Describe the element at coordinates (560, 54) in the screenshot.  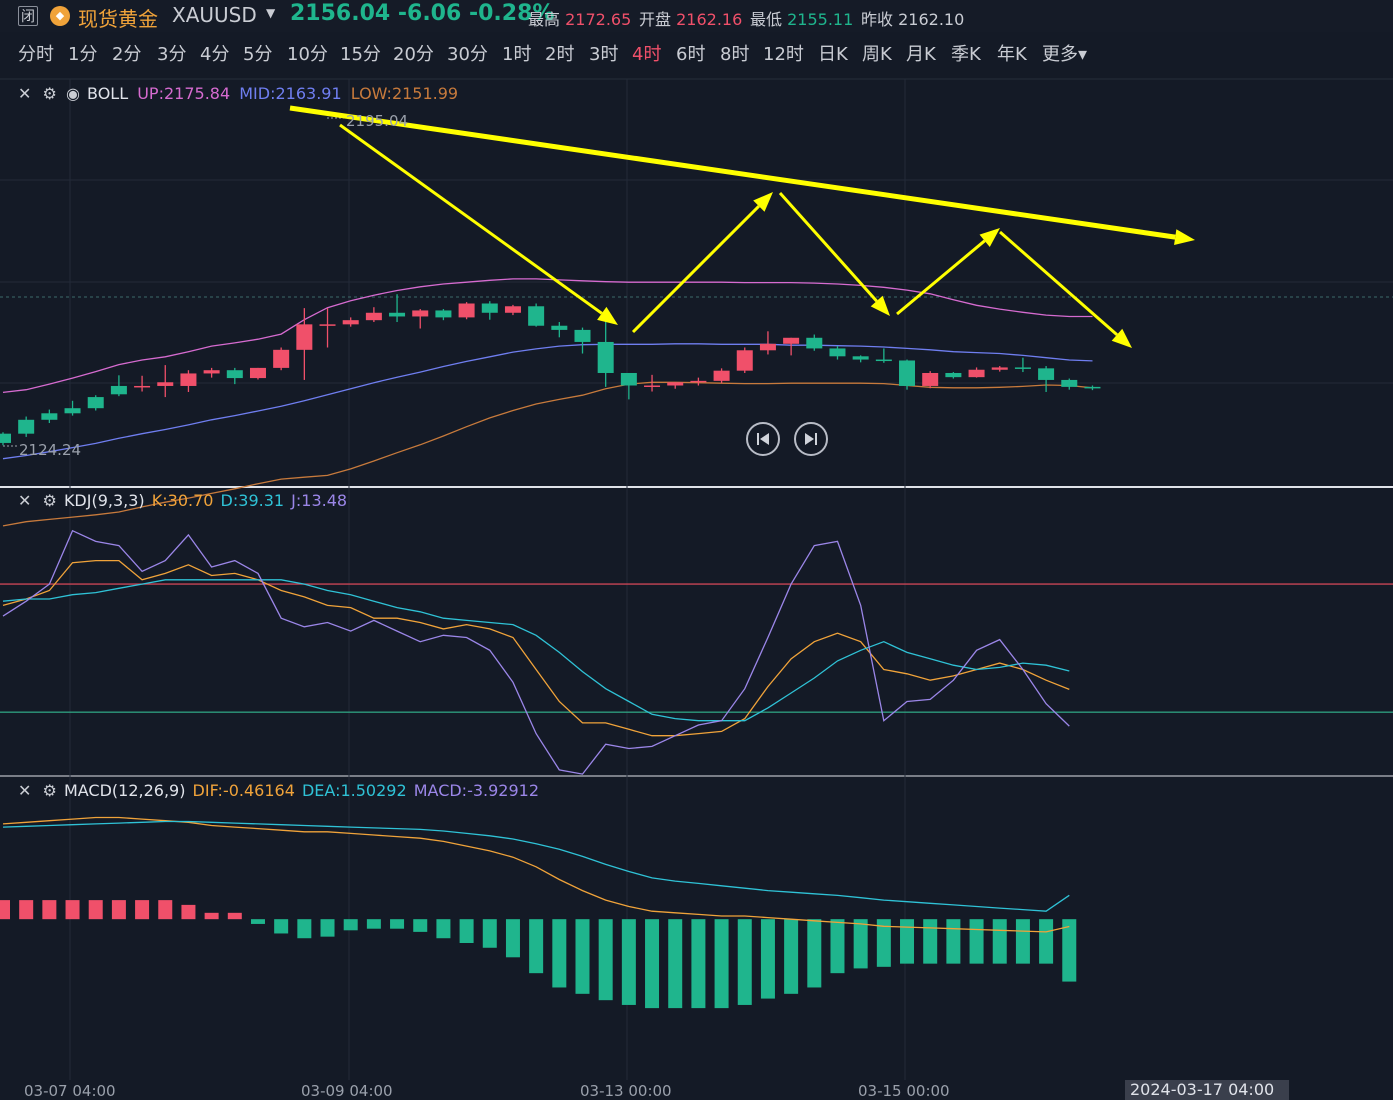
I see `tab-2时: 2时` at that location.